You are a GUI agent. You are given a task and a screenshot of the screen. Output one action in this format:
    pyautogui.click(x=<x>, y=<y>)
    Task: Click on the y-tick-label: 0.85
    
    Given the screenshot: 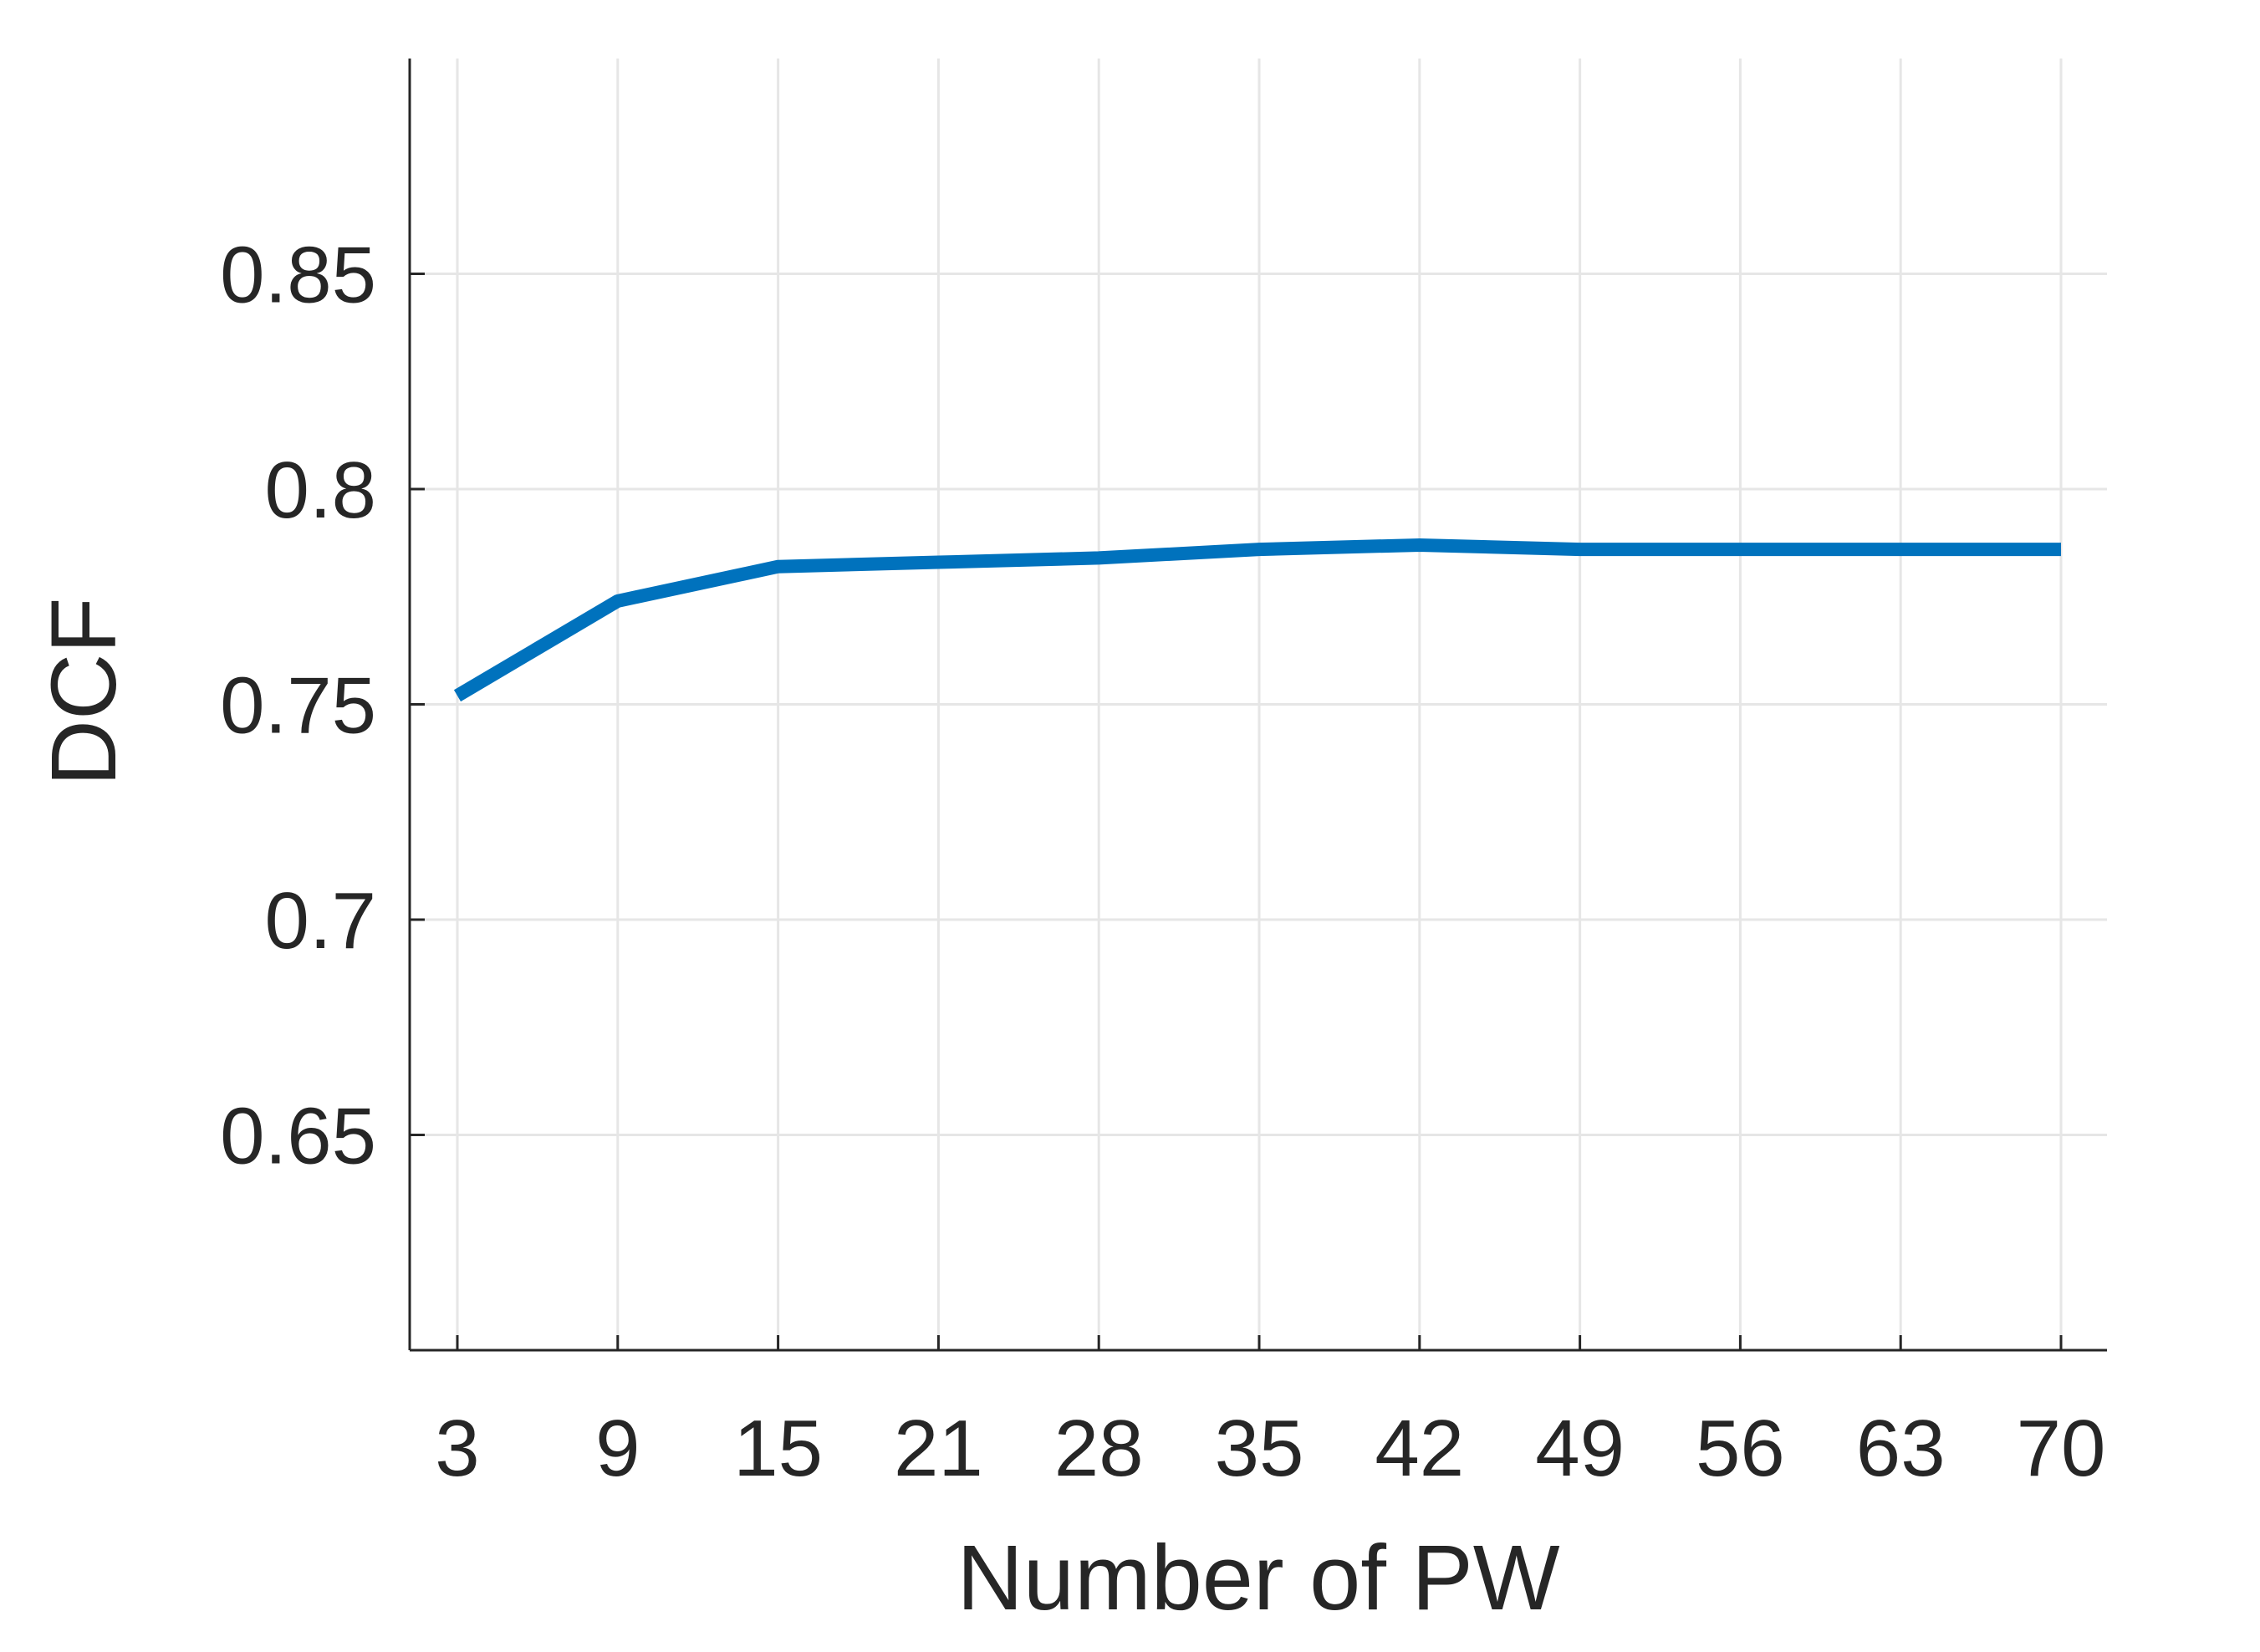 What is the action you would take?
    pyautogui.click(x=298, y=275)
    